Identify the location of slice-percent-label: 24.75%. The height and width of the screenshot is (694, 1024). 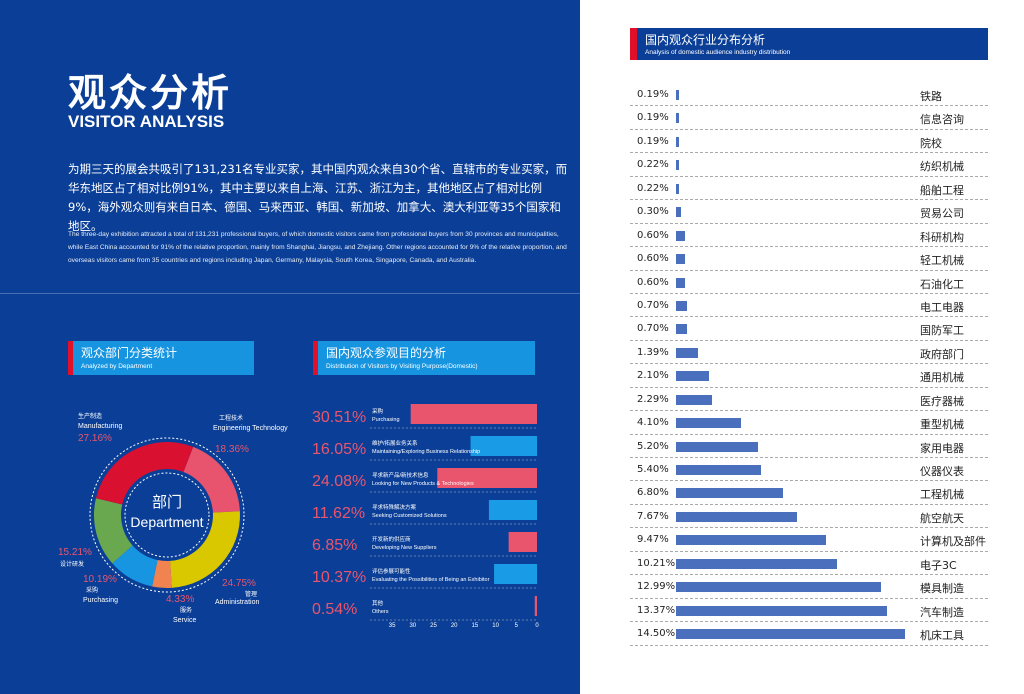
(239, 583).